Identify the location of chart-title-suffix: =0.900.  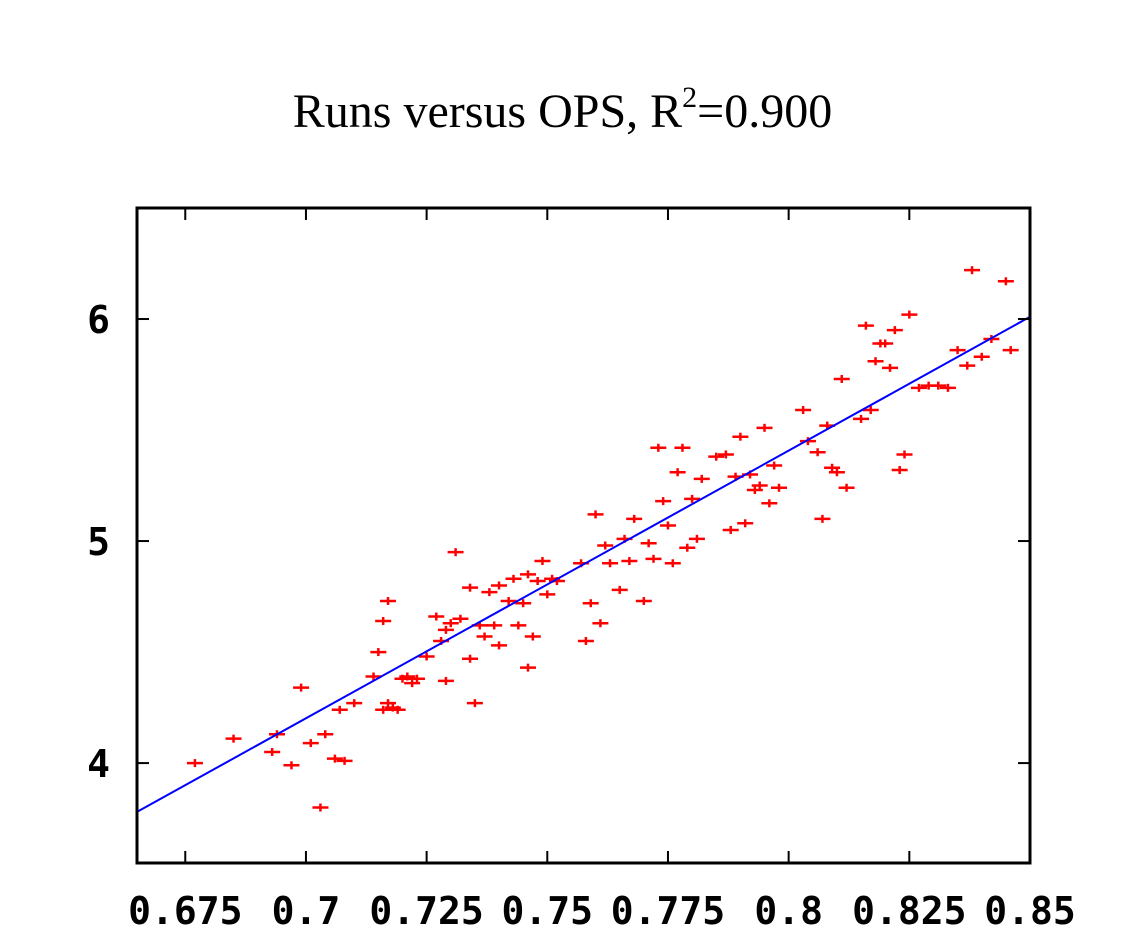
(765, 111).